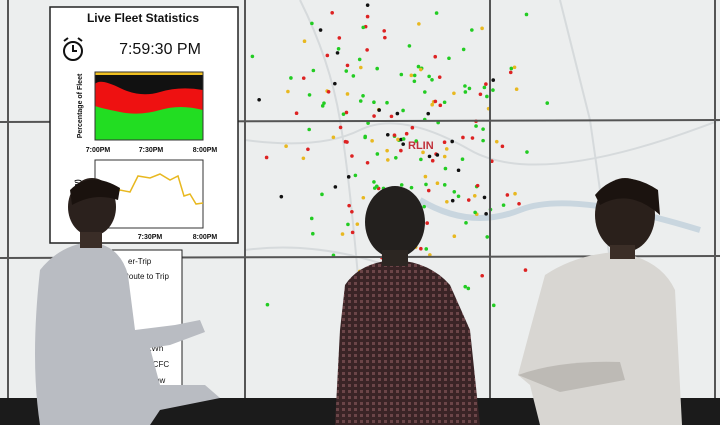 This screenshot has width=720, height=425. What do you see at coordinates (150, 237) in the screenshot?
I see `chart2-x-label: 7:30PM` at bounding box center [150, 237].